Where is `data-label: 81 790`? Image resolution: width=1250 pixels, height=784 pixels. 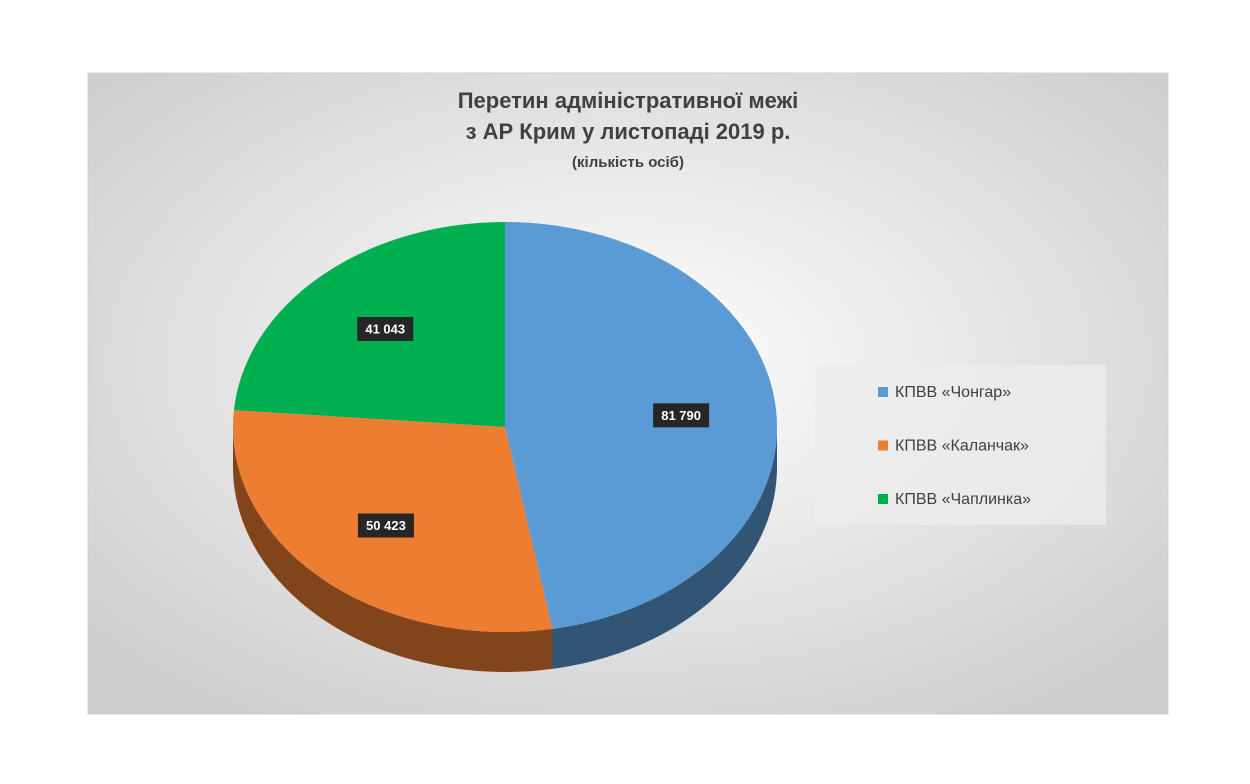 data-label: 81 790 is located at coordinates (681, 415).